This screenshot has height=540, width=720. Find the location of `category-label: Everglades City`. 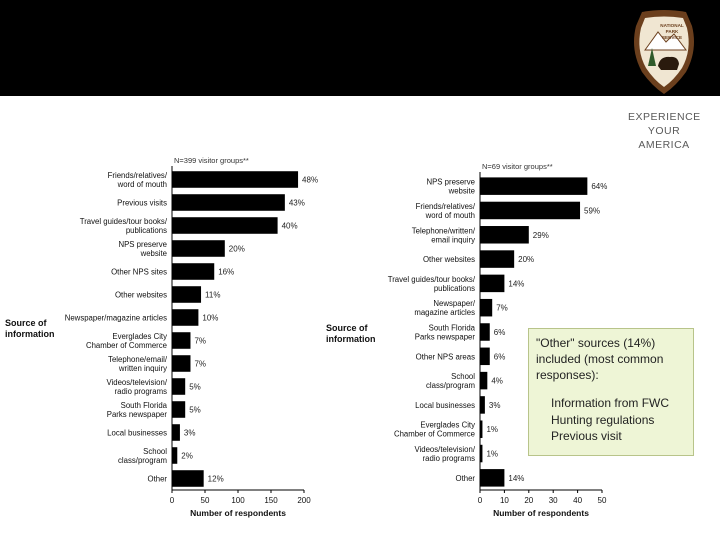

category-label: Everglades City is located at coordinates (139, 336).